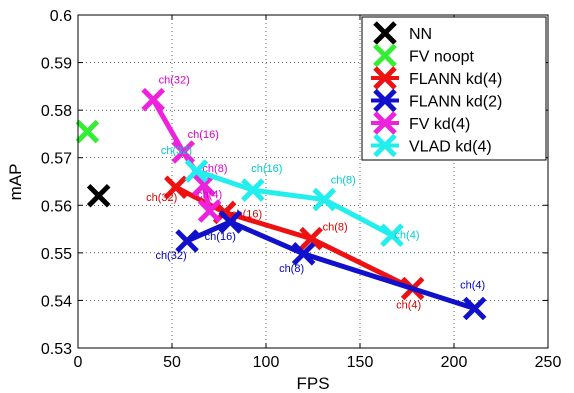  I want to click on y-tick-label: 0.53, so click(56, 349).